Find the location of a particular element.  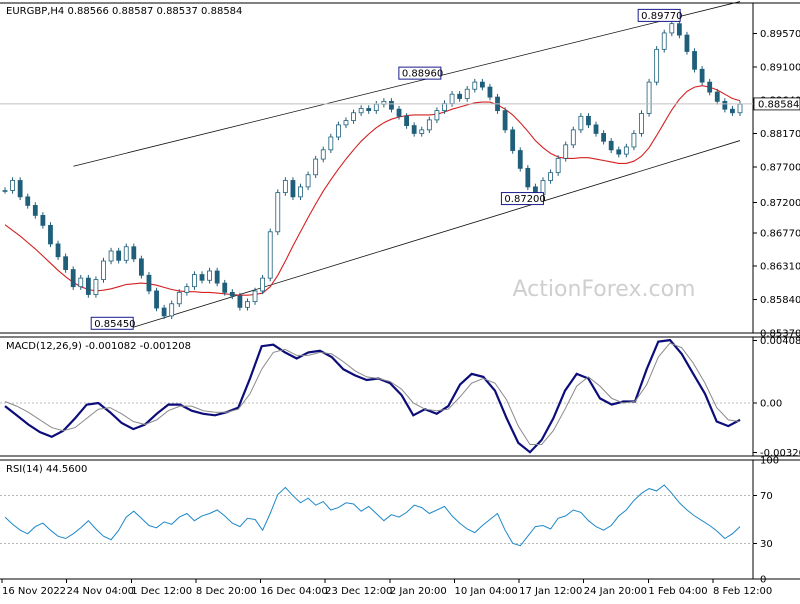

price-annotation: 0.85450 is located at coordinates (113, 323).